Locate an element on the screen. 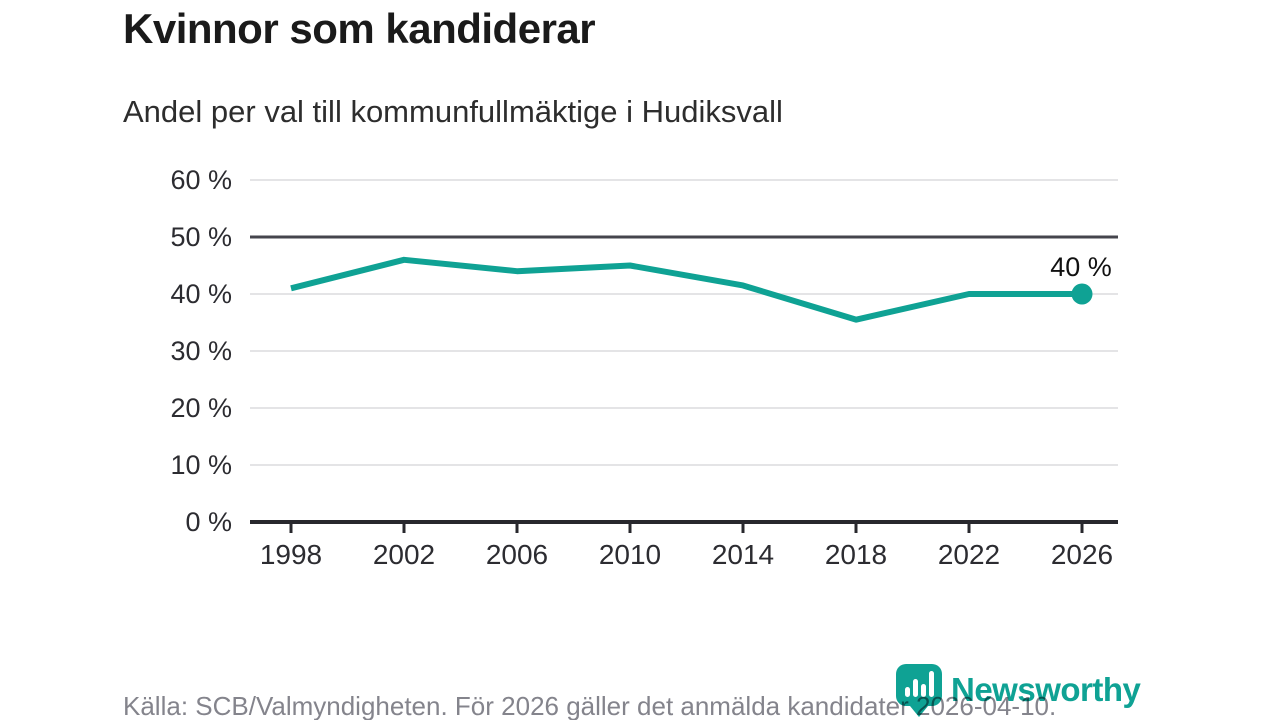  x-tick-label: 2014 is located at coordinates (743, 554).